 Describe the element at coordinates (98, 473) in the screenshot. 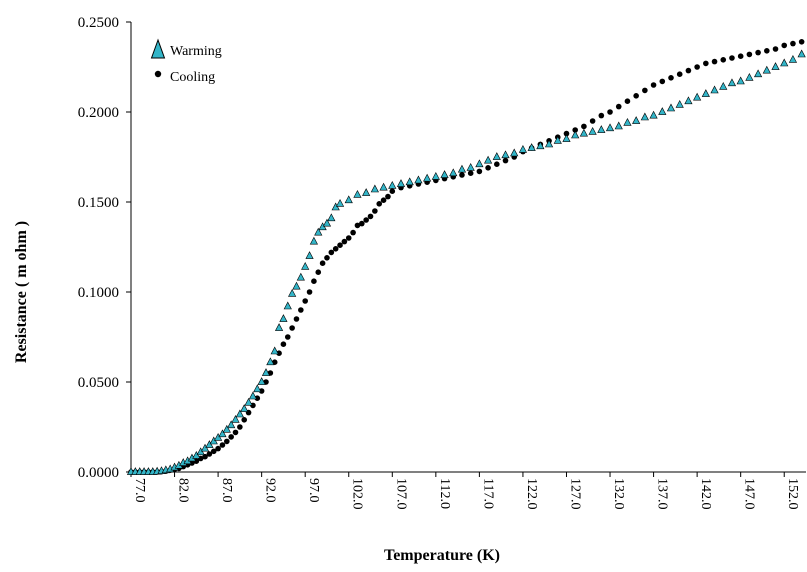

I see `y-tick-label: 0.0000` at that location.